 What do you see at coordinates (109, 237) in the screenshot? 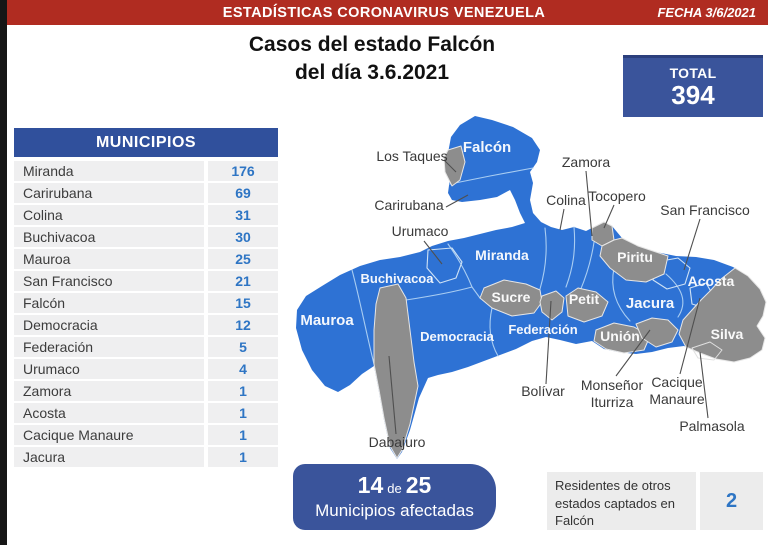
I see `municipio-name: Buchivacoa` at bounding box center [109, 237].